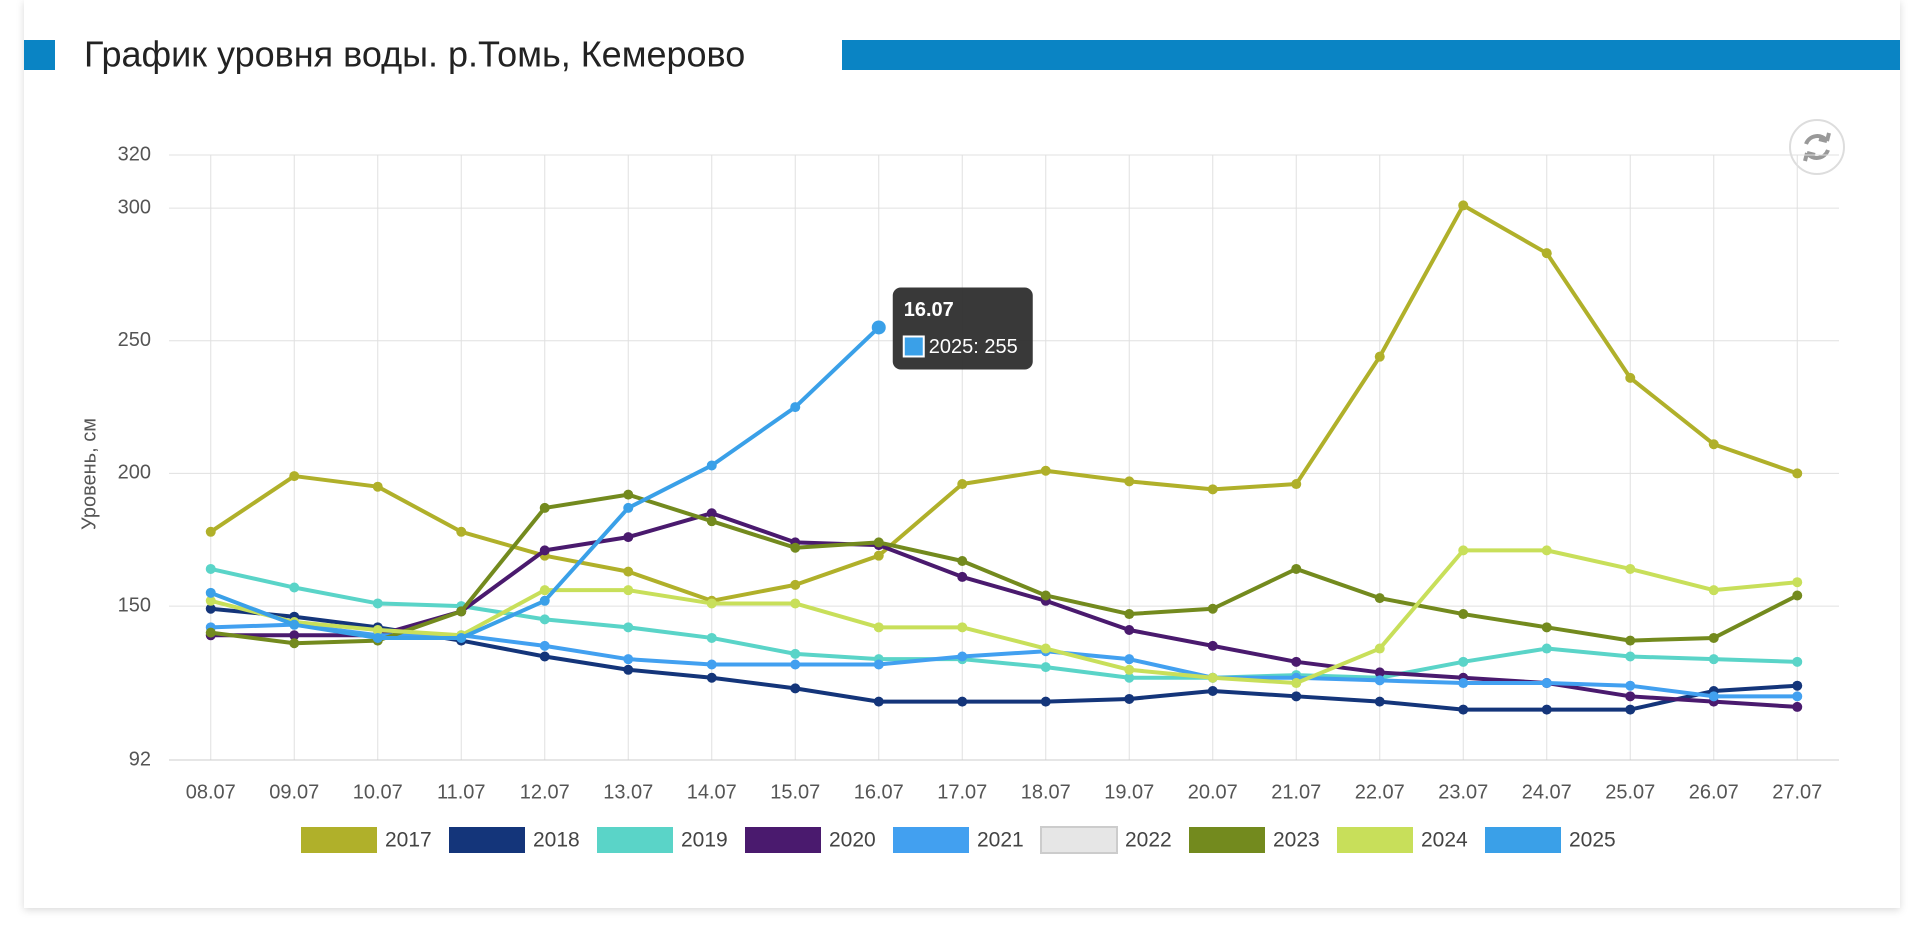 This screenshot has height=925, width=1920. Describe the element at coordinates (958, 840) in the screenshot. I see `legend-item: 2021` at that location.